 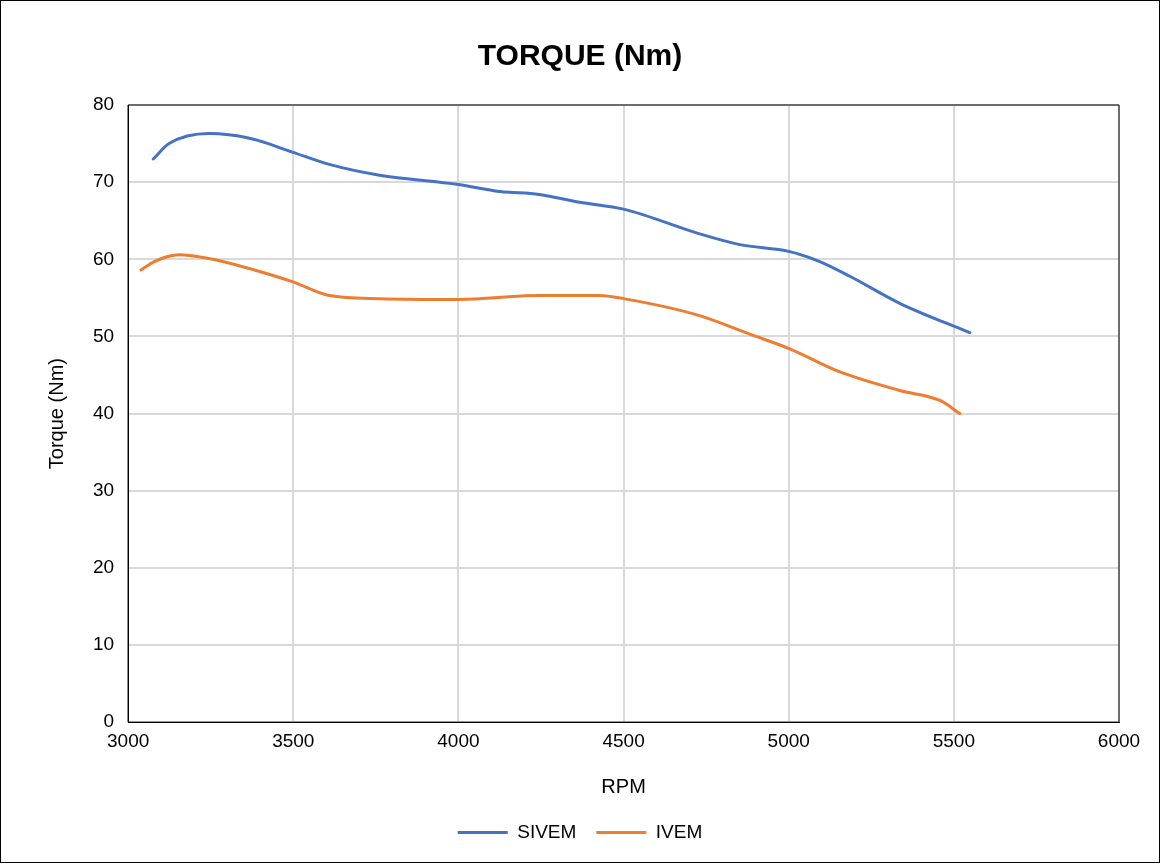 I want to click on x-tick-label: 5500, so click(x=953, y=740).